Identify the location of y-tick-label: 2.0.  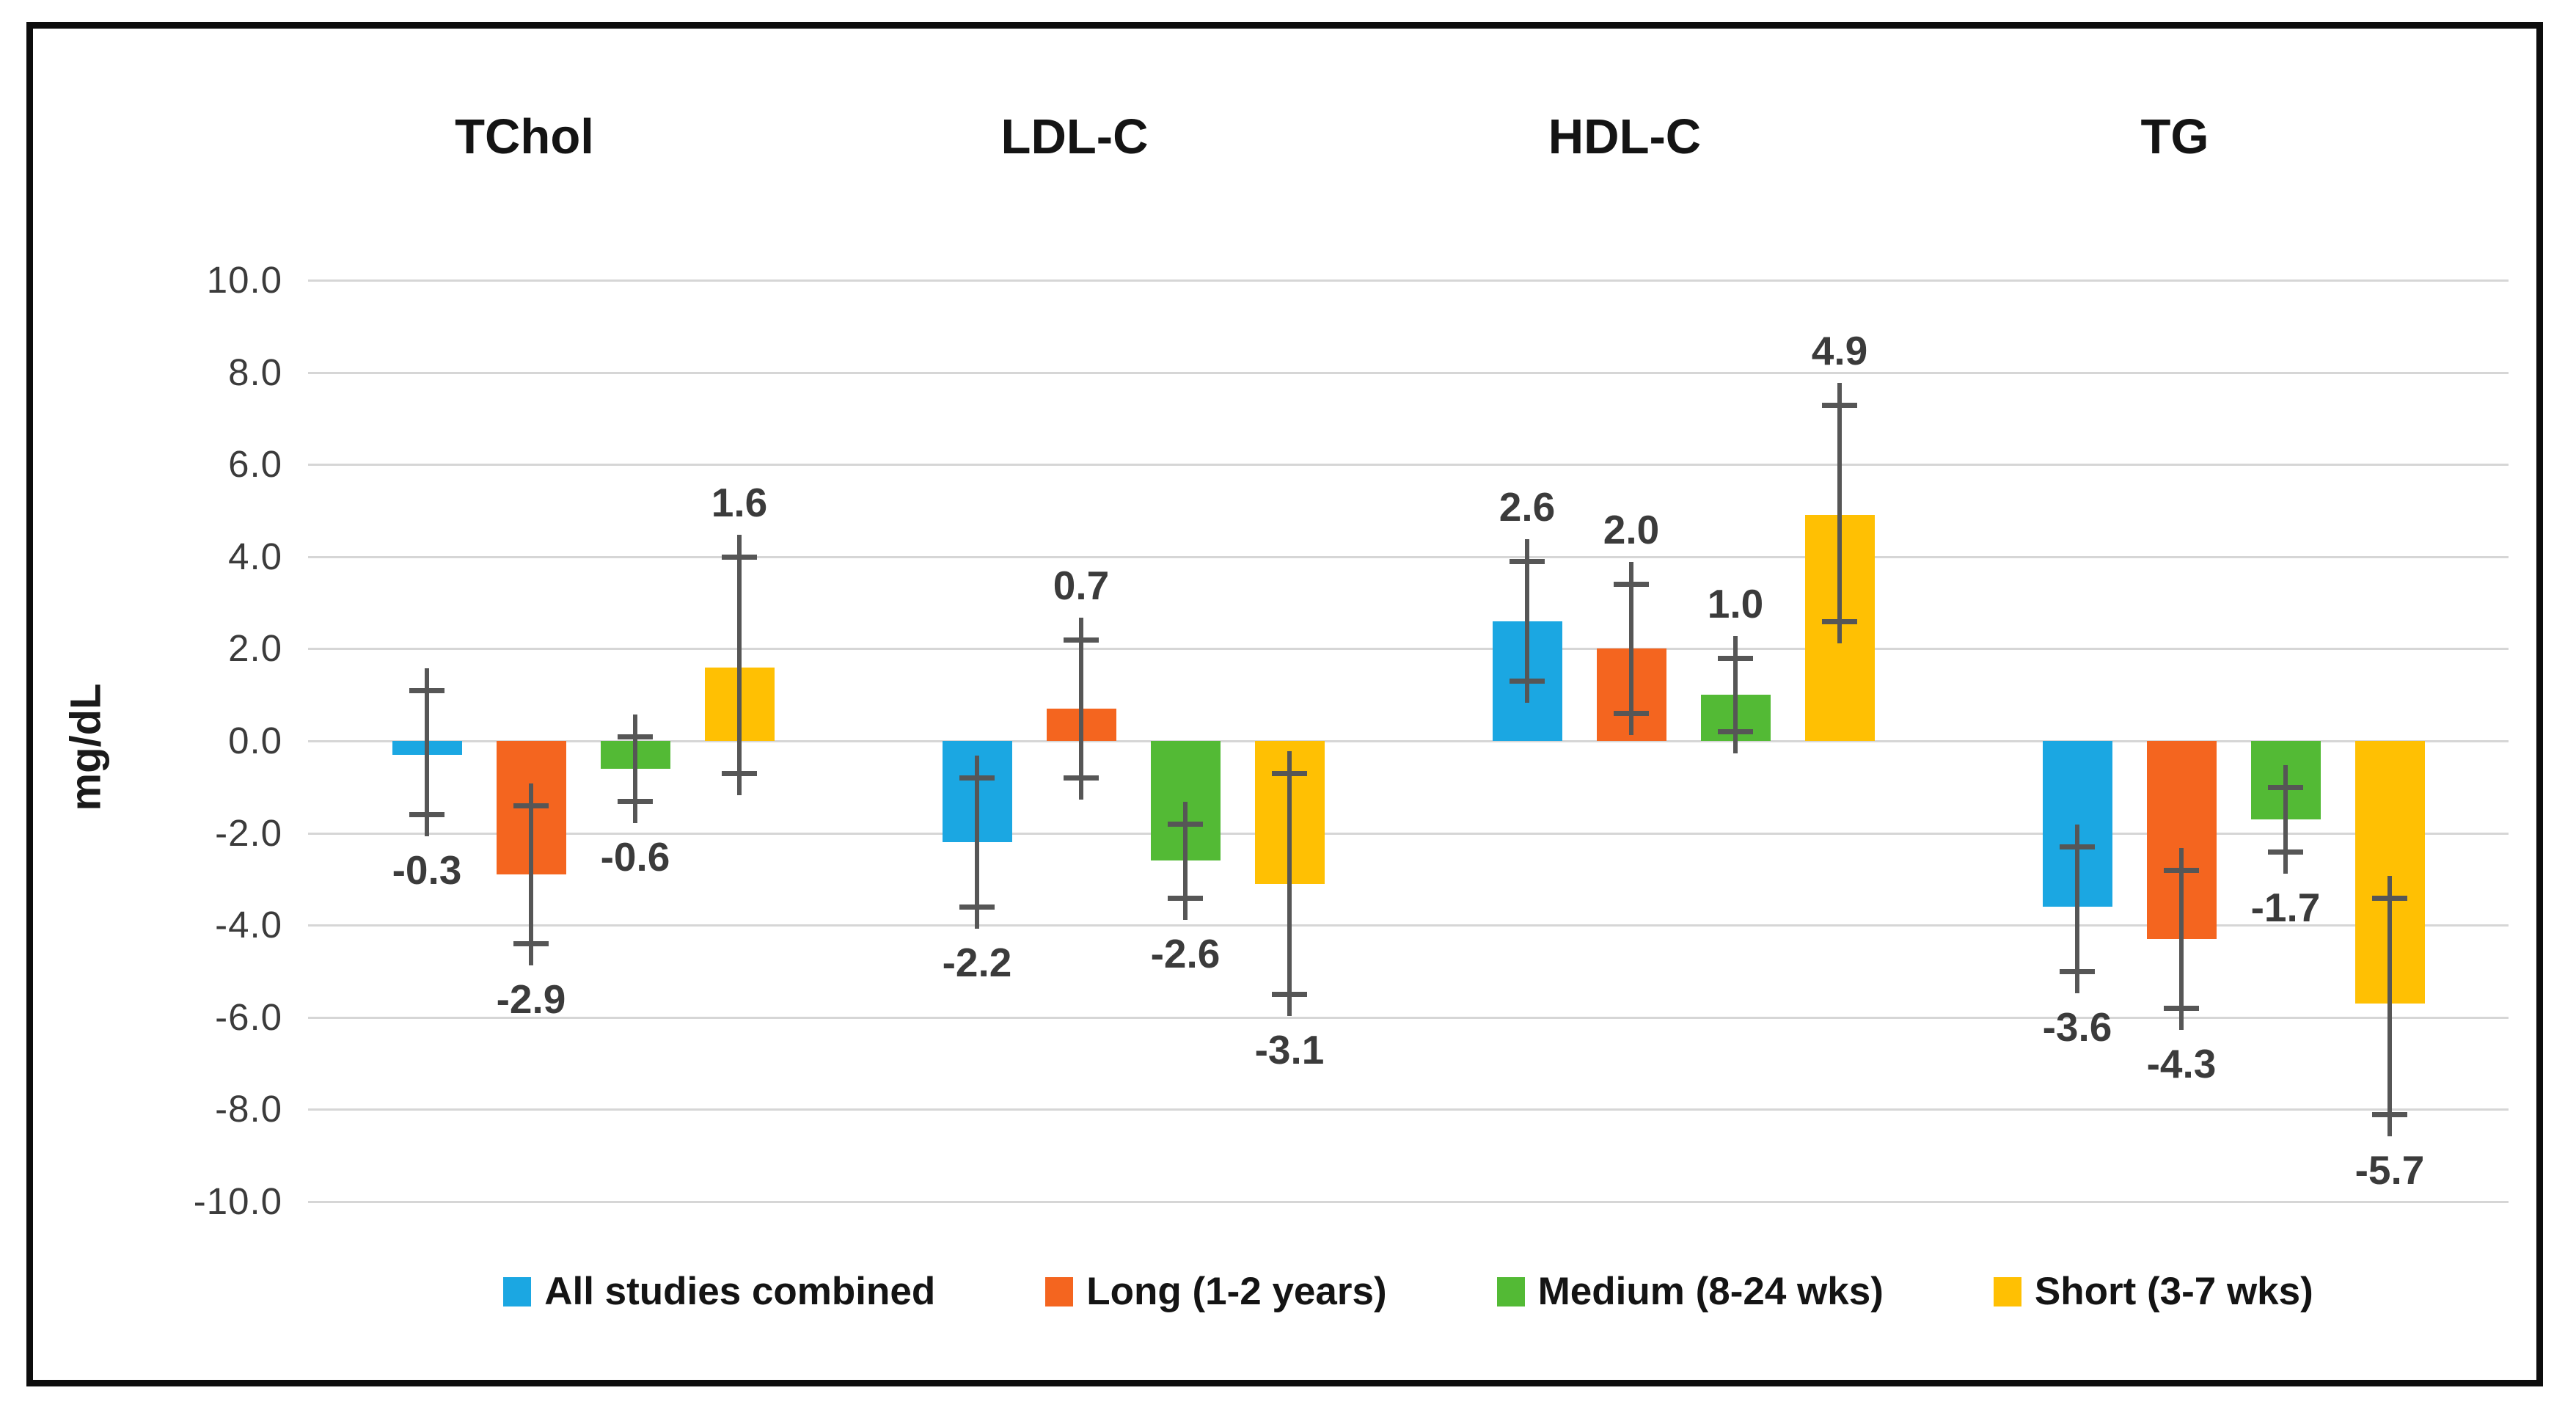
(255, 648).